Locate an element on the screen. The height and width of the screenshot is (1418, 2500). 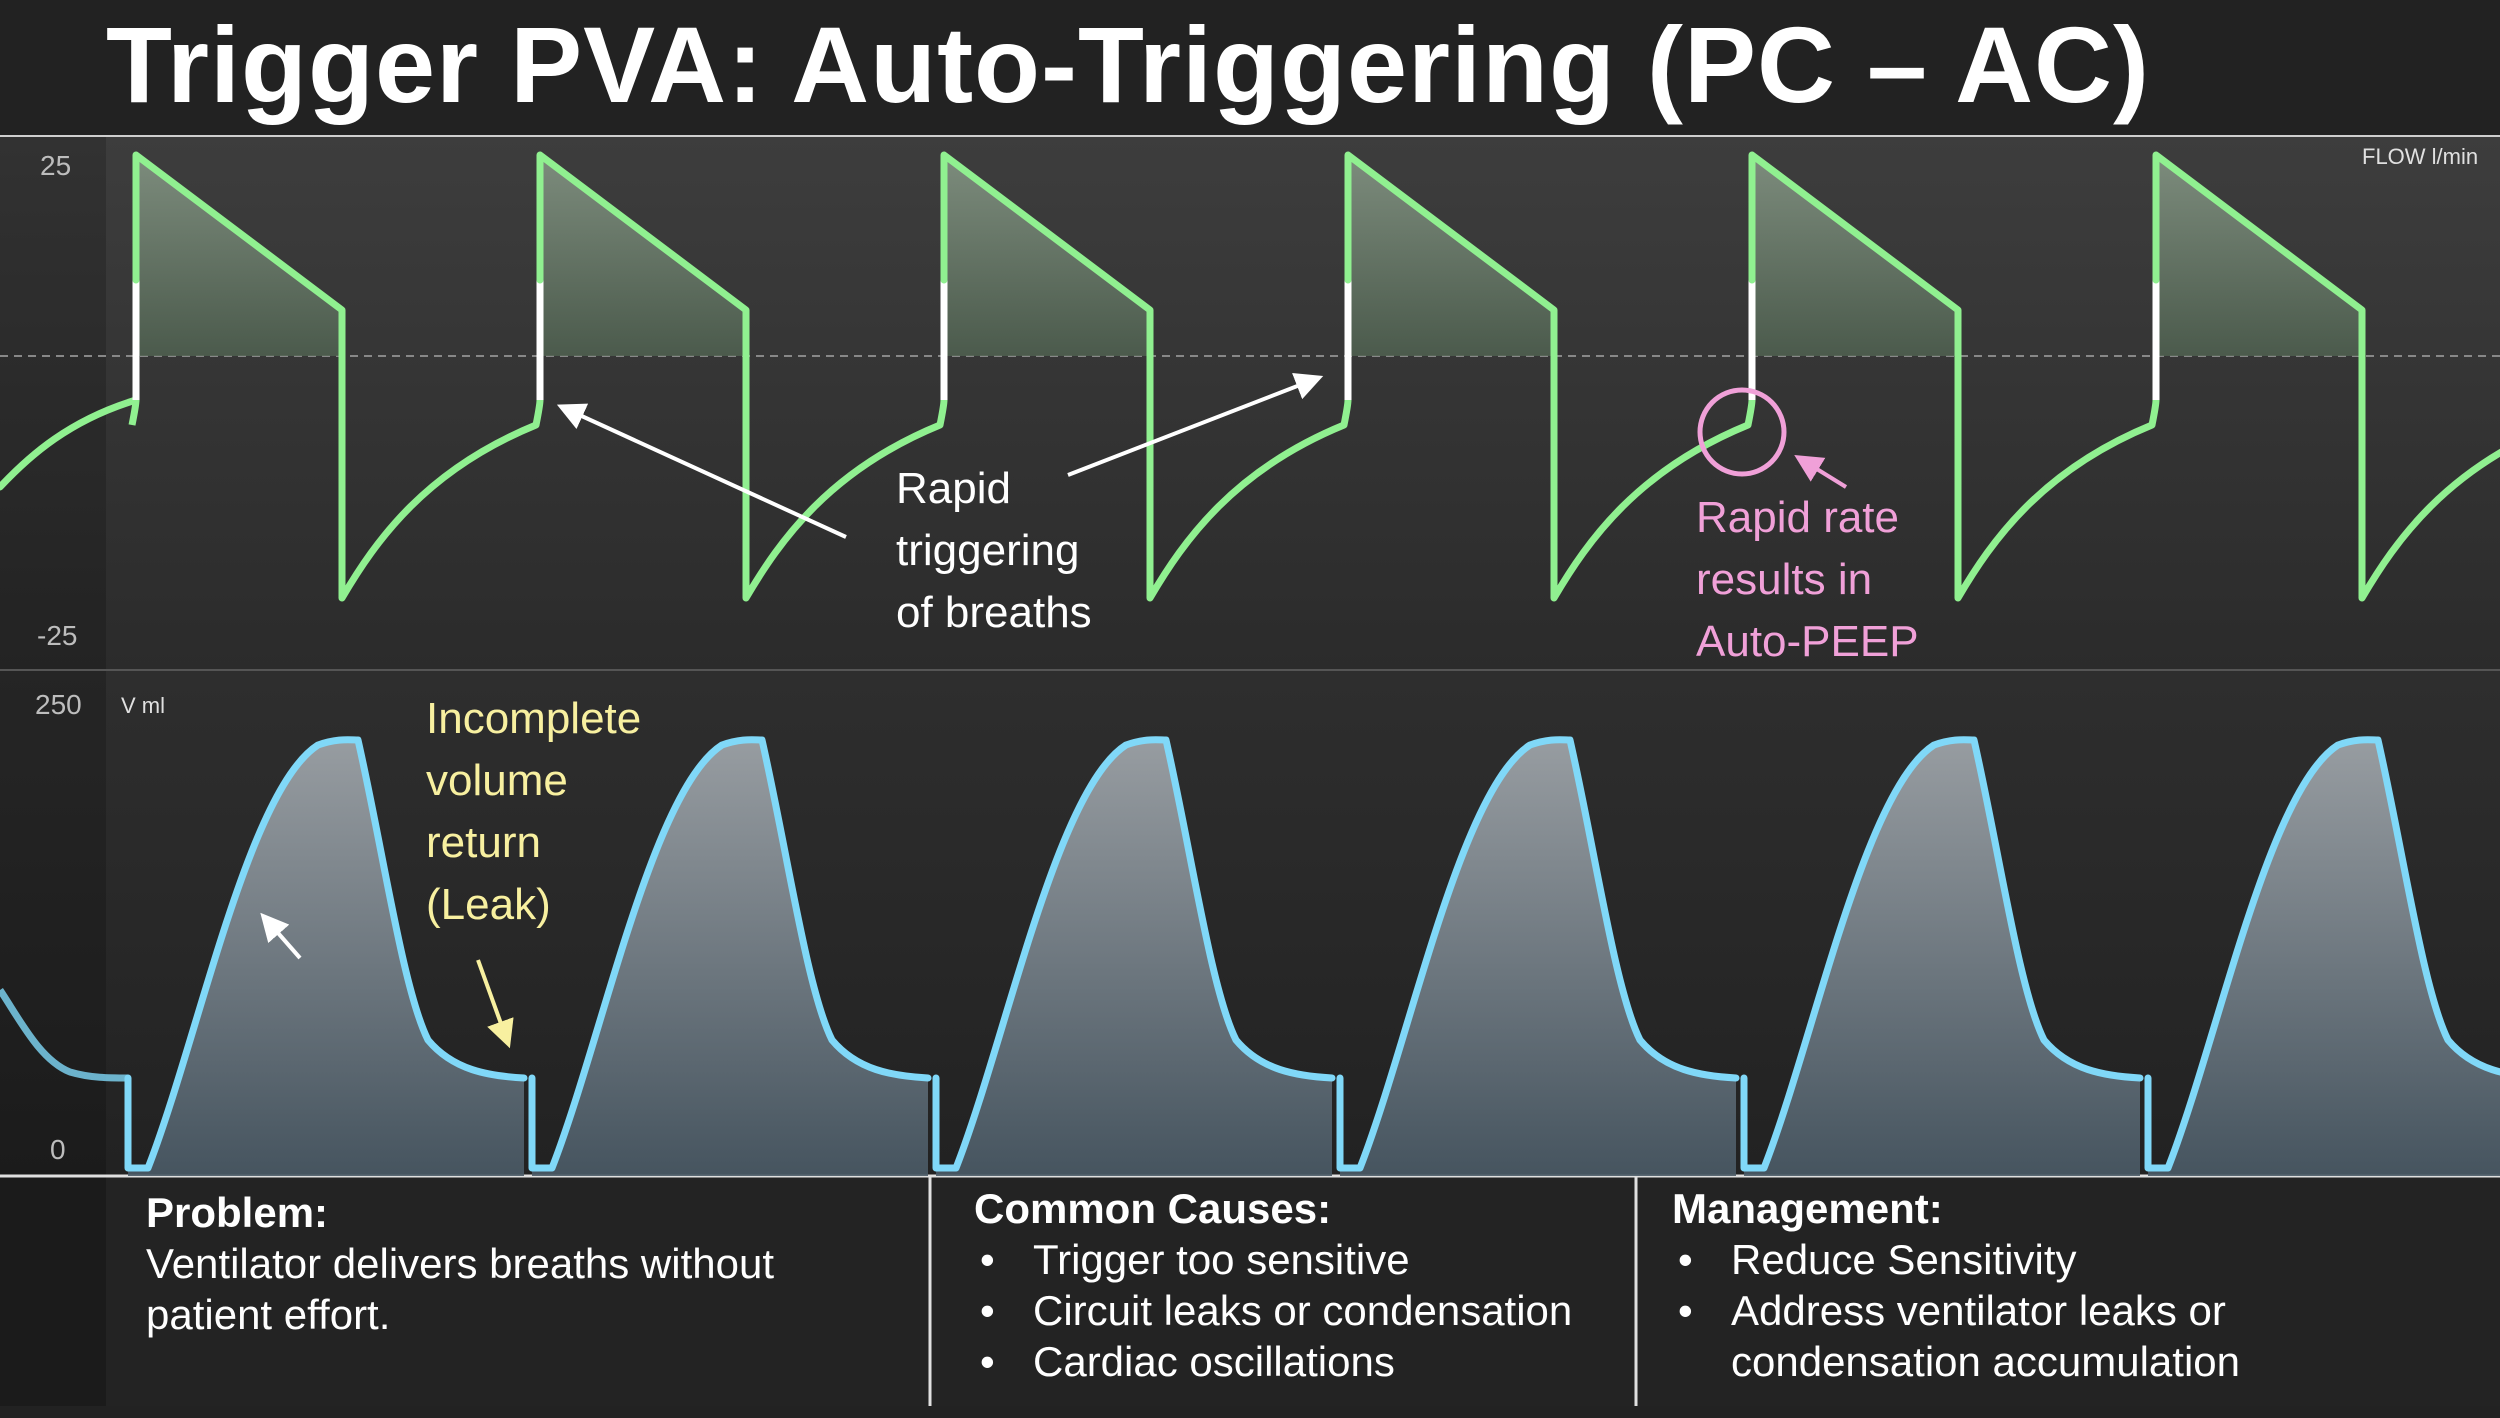
problem-heading: Problem: is located at coordinates (237, 1212).